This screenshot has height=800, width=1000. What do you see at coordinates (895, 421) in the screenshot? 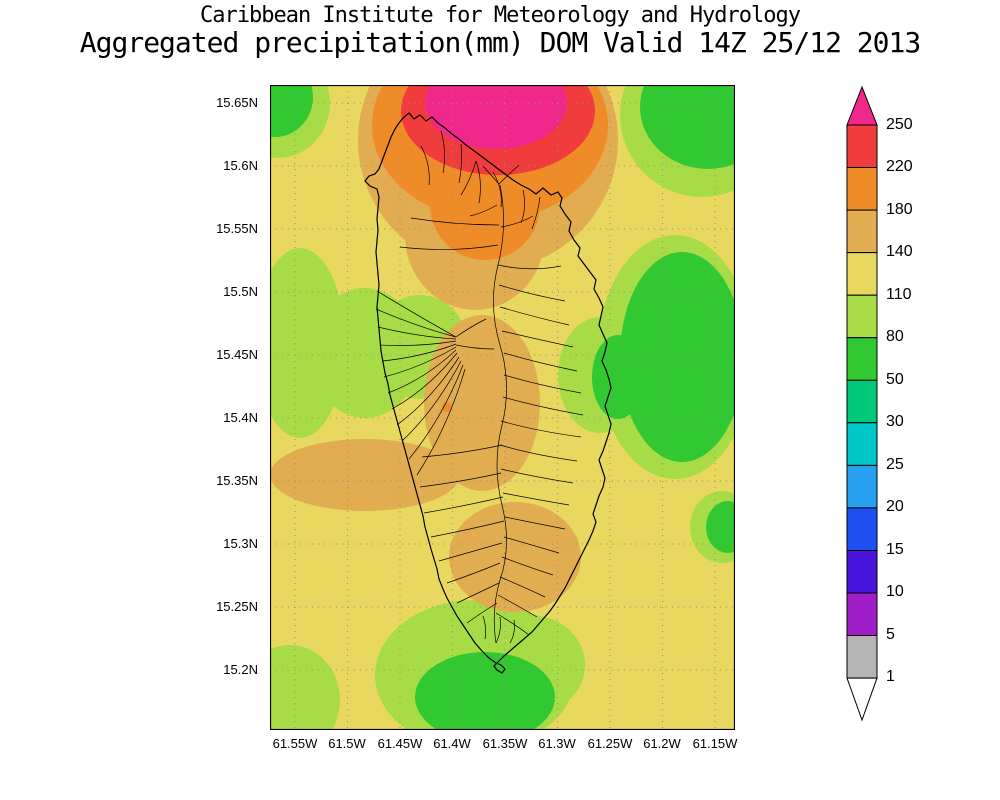
I see `colorbar-tick: 30` at bounding box center [895, 421].